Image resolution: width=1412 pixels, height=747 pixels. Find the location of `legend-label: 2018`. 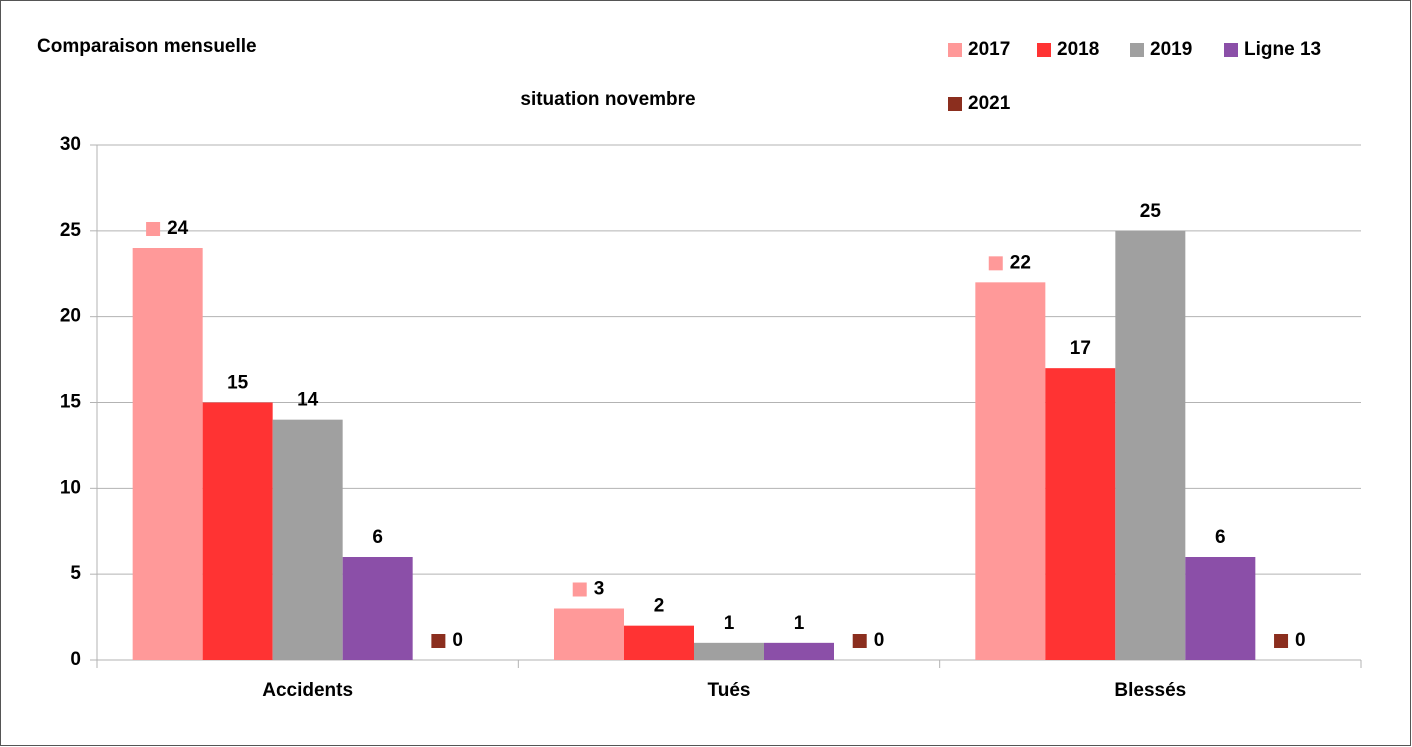

legend-label: 2018 is located at coordinates (1078, 49).